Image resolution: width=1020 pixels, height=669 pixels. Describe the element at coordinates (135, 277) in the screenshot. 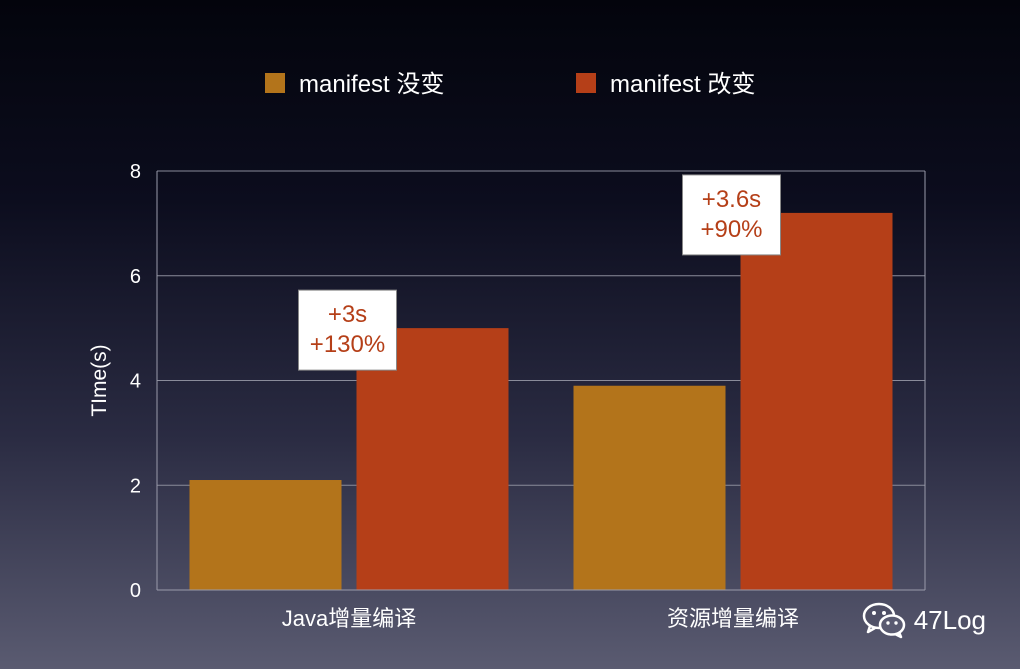

I see `y-tick-label-3: 6` at that location.